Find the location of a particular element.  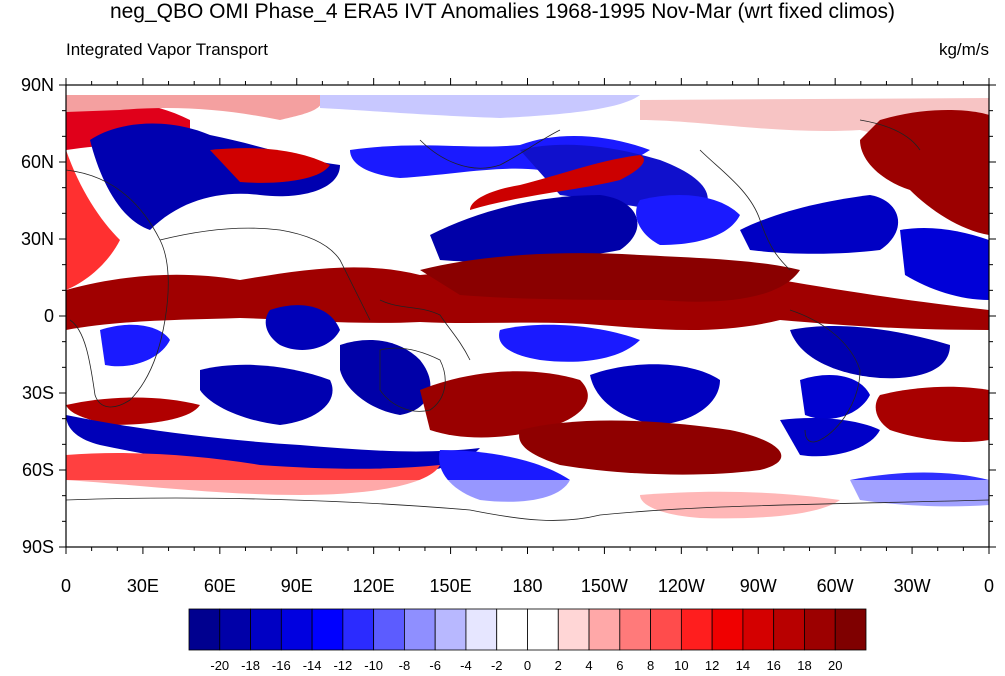

colorbar-label: 4 is located at coordinates (588, 665).